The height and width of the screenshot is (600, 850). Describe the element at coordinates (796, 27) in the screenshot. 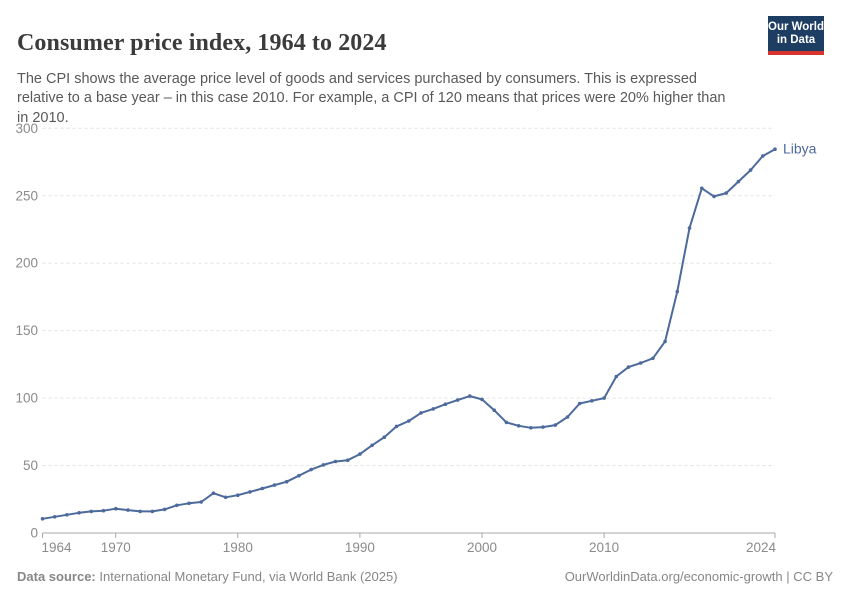

I see `owid-logo-line1: Our World` at that location.